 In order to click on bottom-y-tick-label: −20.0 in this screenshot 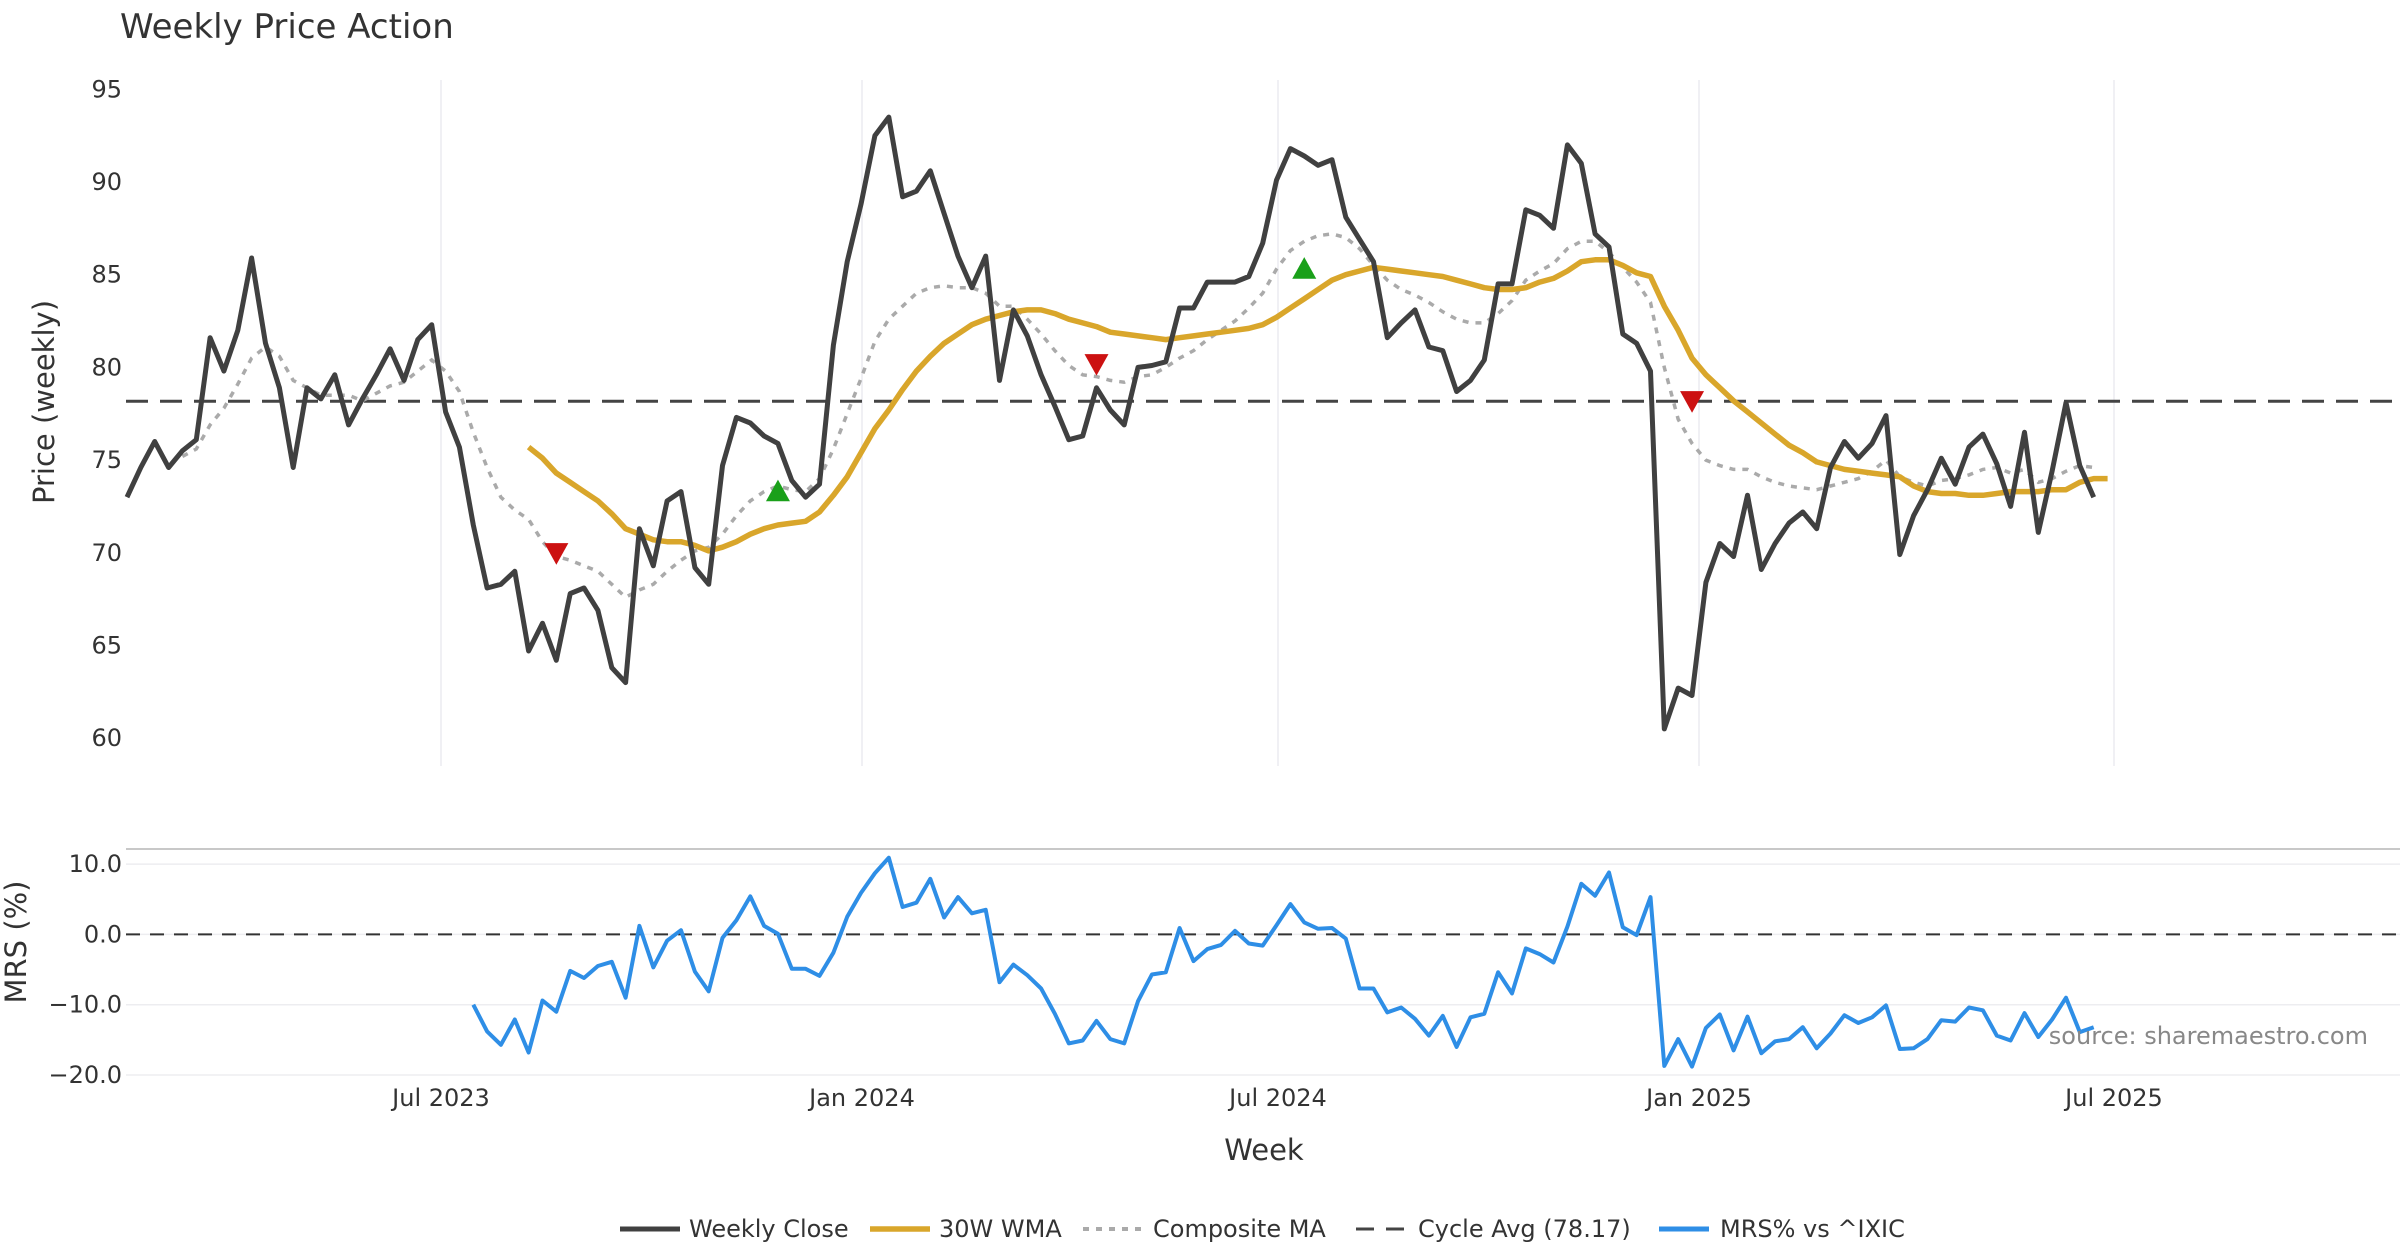, I will do `click(85, 1075)`.